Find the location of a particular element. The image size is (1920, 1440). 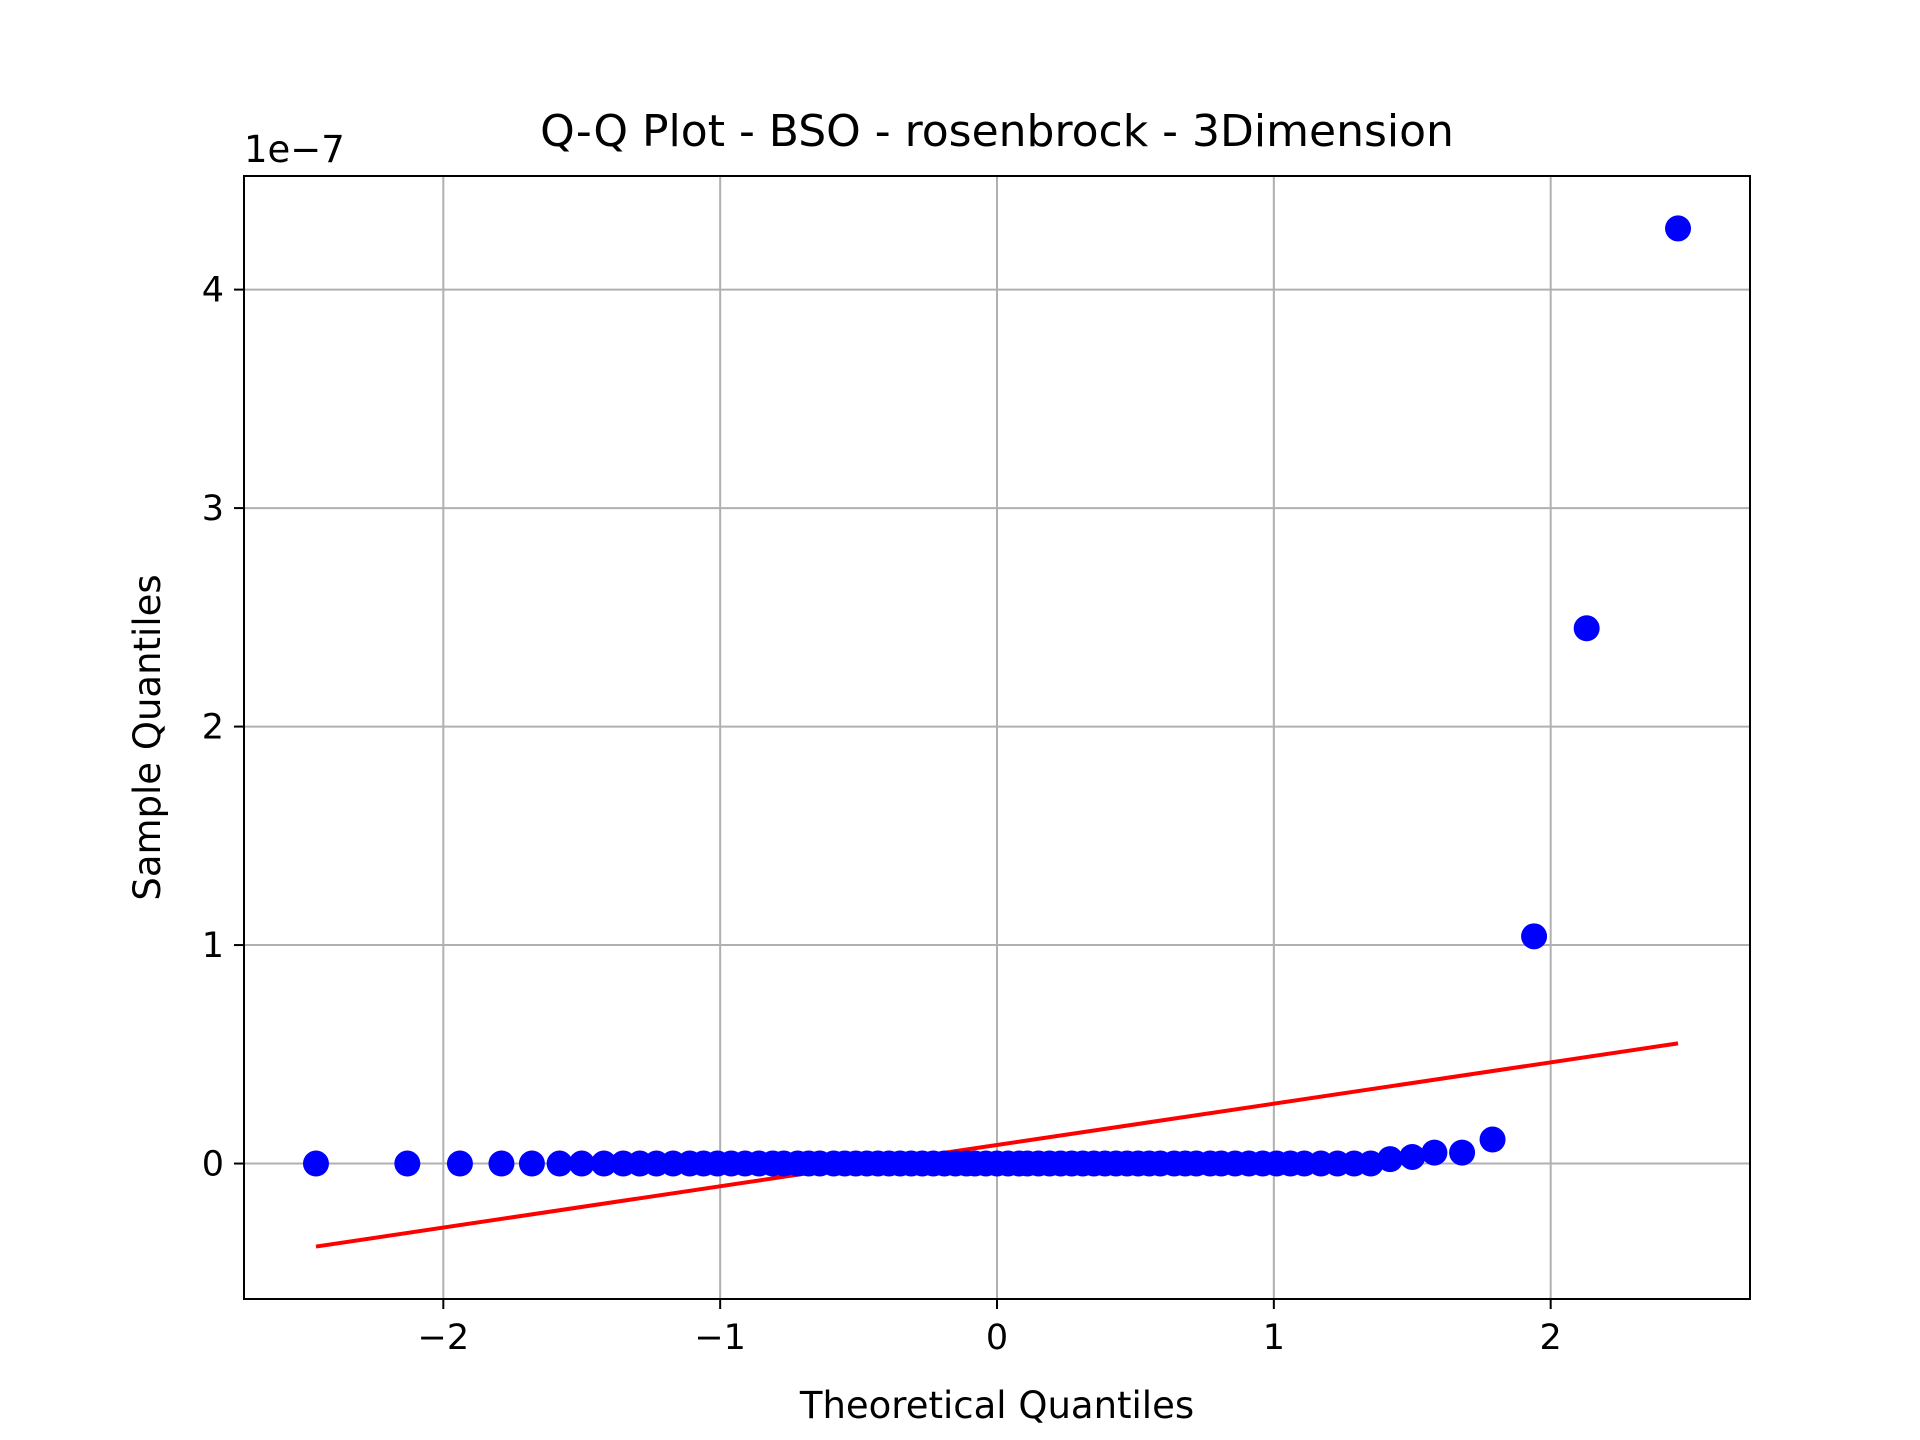

chart-title: Q-Q Plot - BSO - rosenbrock - 3Dimension is located at coordinates (997, 131).